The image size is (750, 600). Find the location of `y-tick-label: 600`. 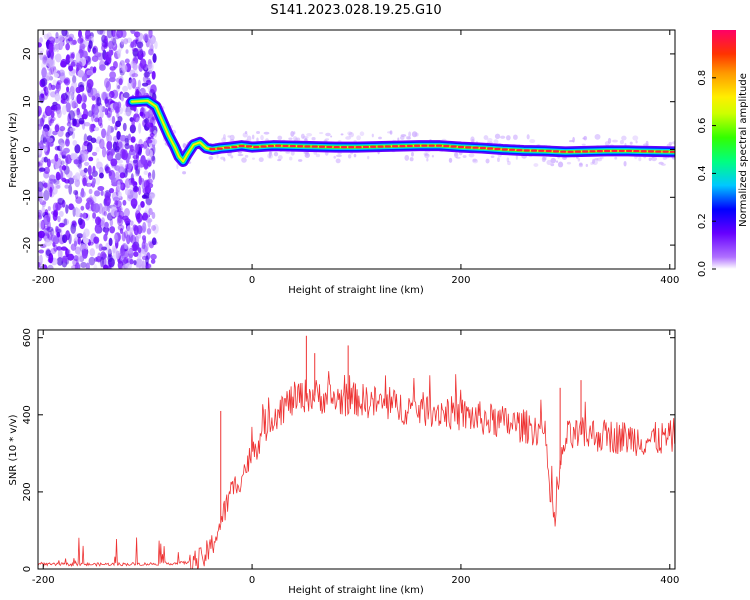

y-tick-label: 600 is located at coordinates (27, 337).